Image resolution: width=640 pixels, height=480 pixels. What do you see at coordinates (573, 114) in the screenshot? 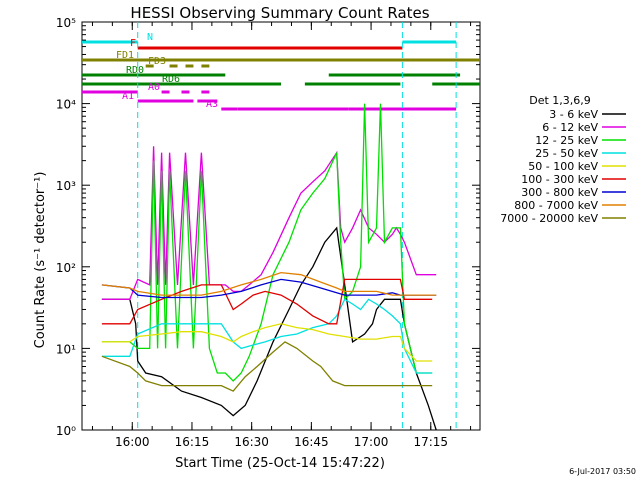
I see `legend-entry-label: 3 - 6 keV` at bounding box center [573, 114].